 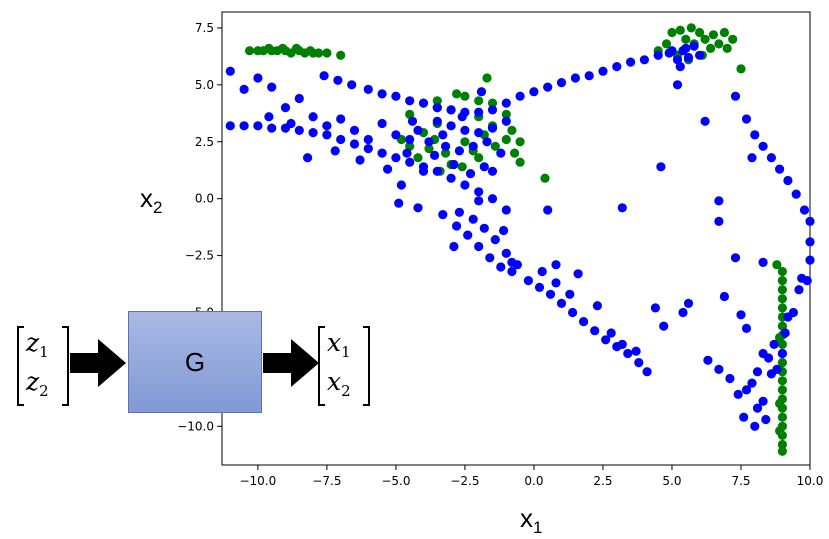 What do you see at coordinates (37, 383) in the screenshot?
I see `input-row-2: z2` at bounding box center [37, 383].